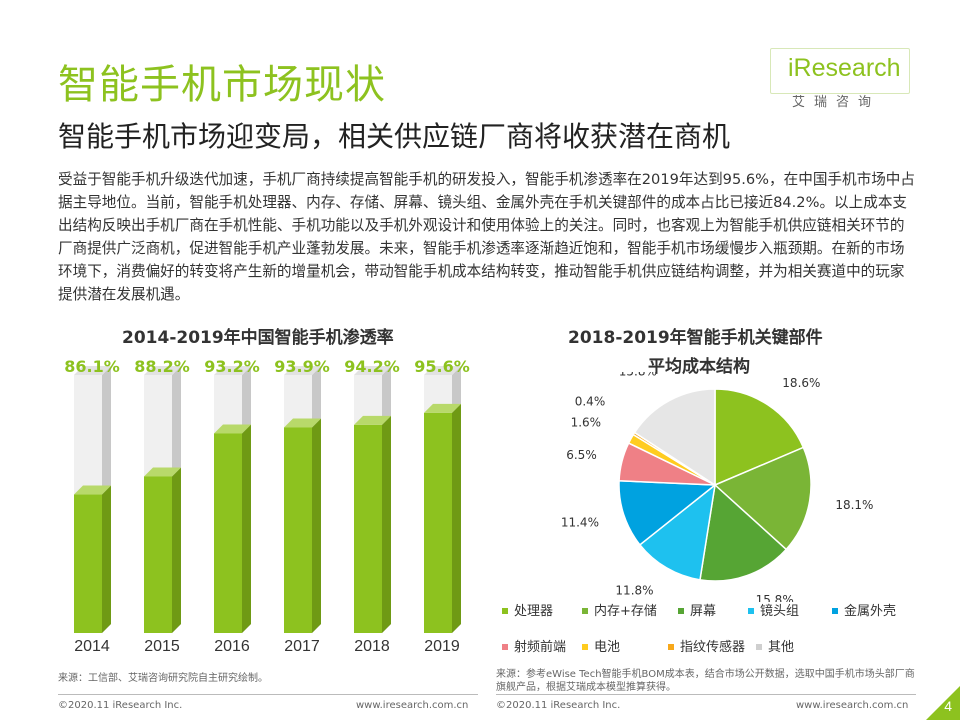  I want to click on pie-value-label: 18.6%, so click(801, 383).